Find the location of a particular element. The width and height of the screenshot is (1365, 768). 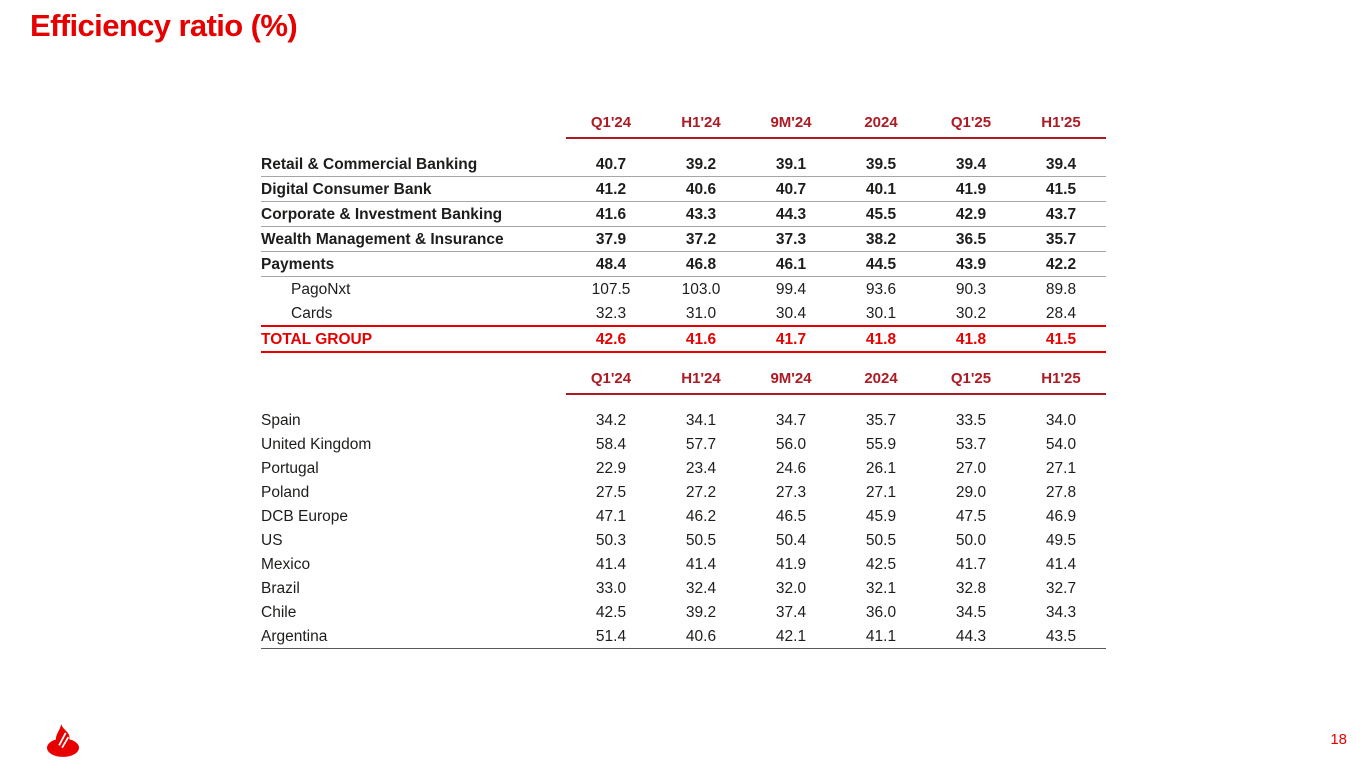

cell-value: 33.5 is located at coordinates (971, 420).